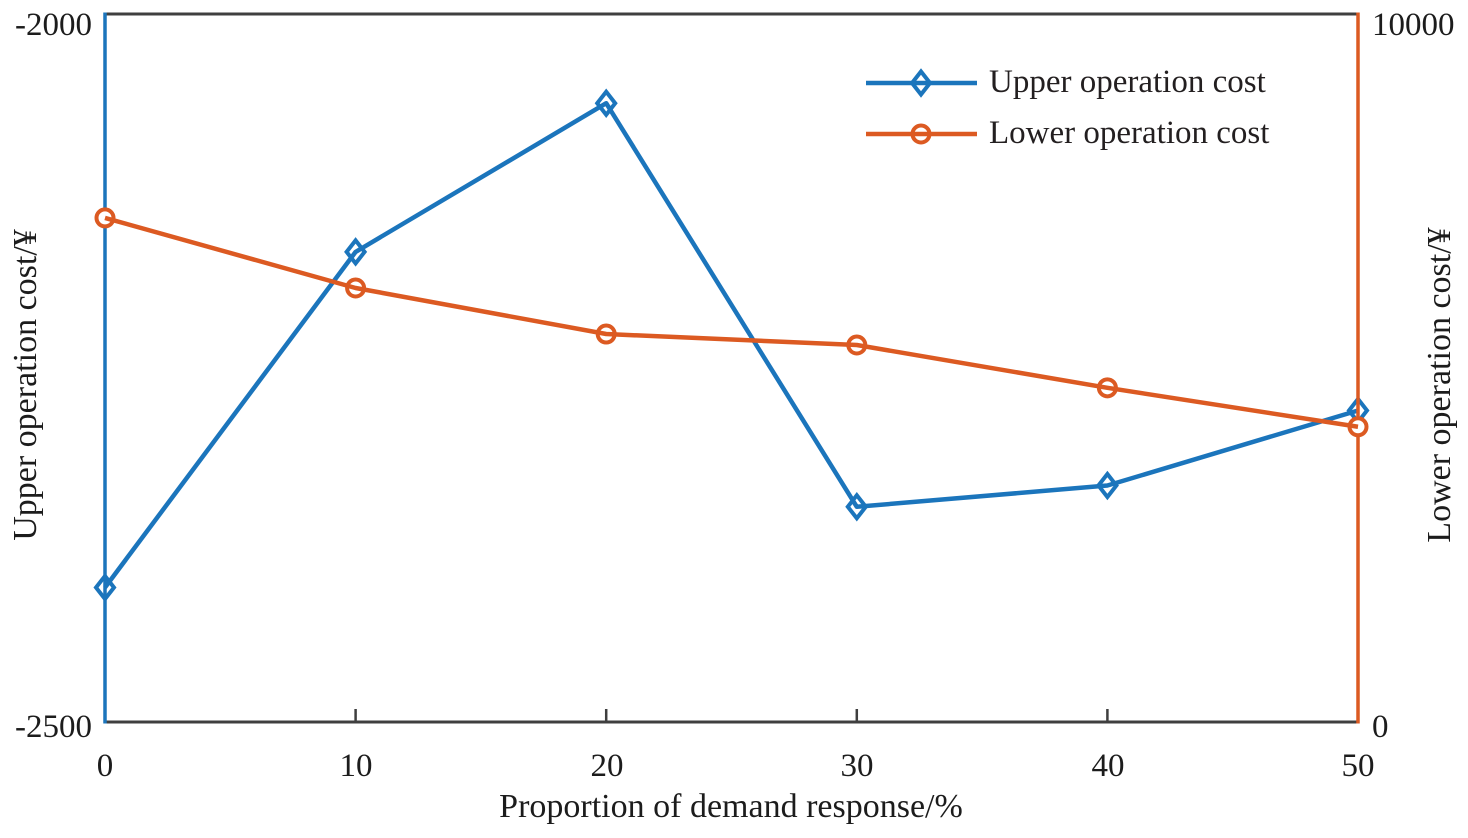 This screenshot has height=838, width=1468. Describe the element at coordinates (1439, 385) in the screenshot. I see `right-axis-title: Lower operation cost/¥` at that location.